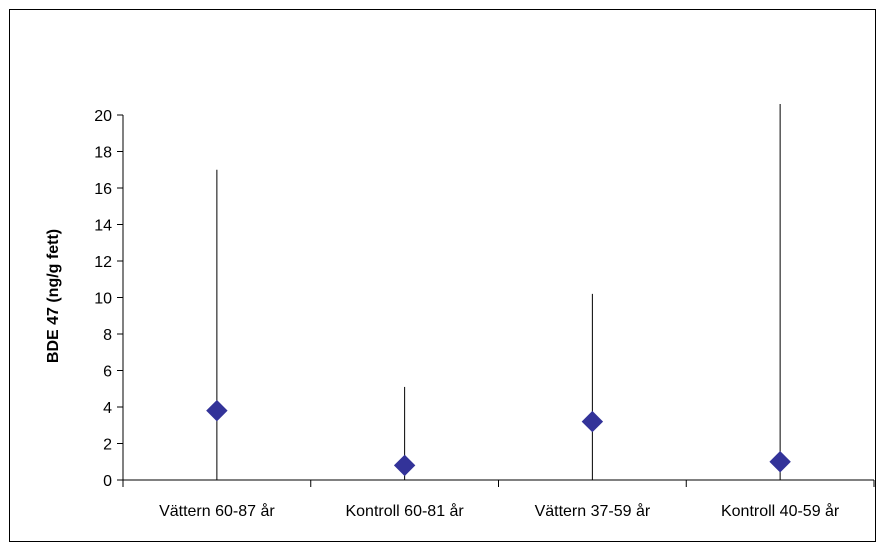 The width and height of the screenshot is (885, 551). I want to click on x-tick-label: Kontroll 40-59 år, so click(780, 511).